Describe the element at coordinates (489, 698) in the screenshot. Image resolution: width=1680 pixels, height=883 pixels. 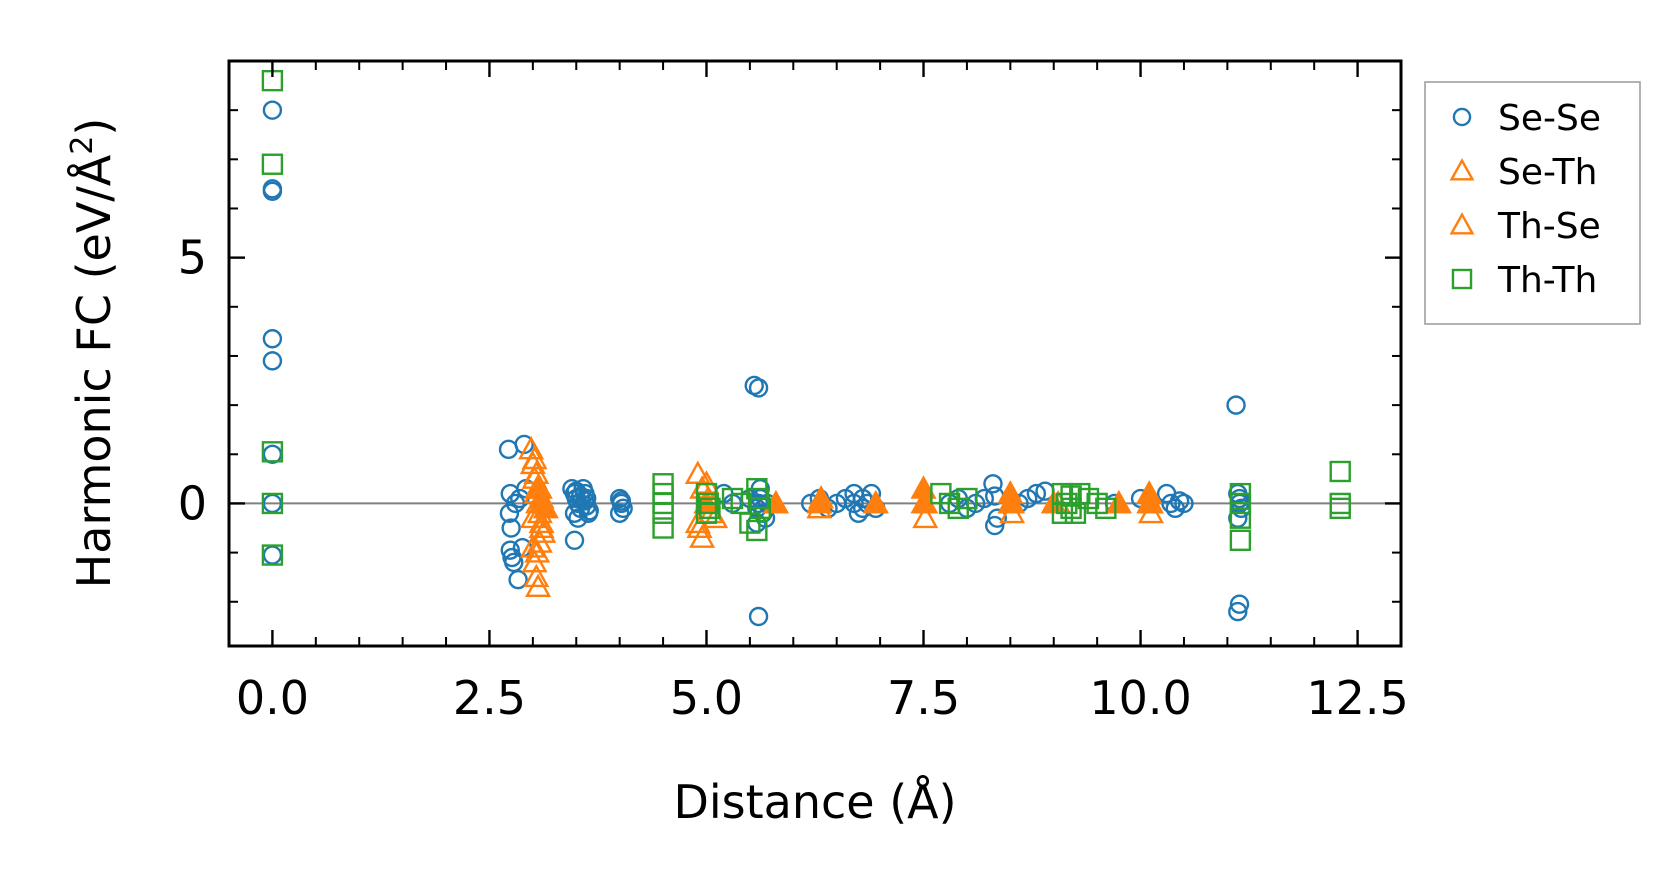
I see `x-tick-label: 2.5` at that location.